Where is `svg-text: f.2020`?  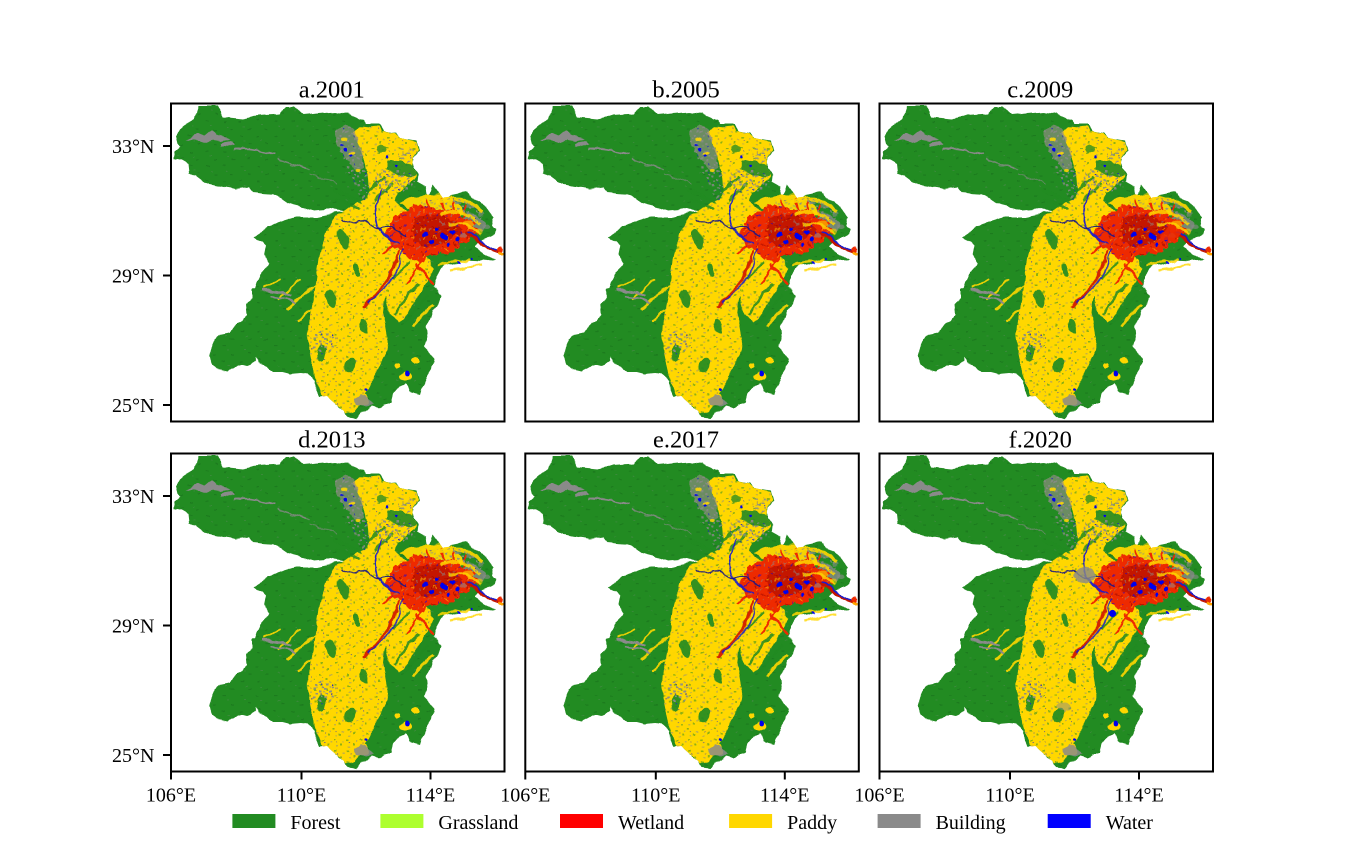 svg-text: f.2020 is located at coordinates (1040, 440).